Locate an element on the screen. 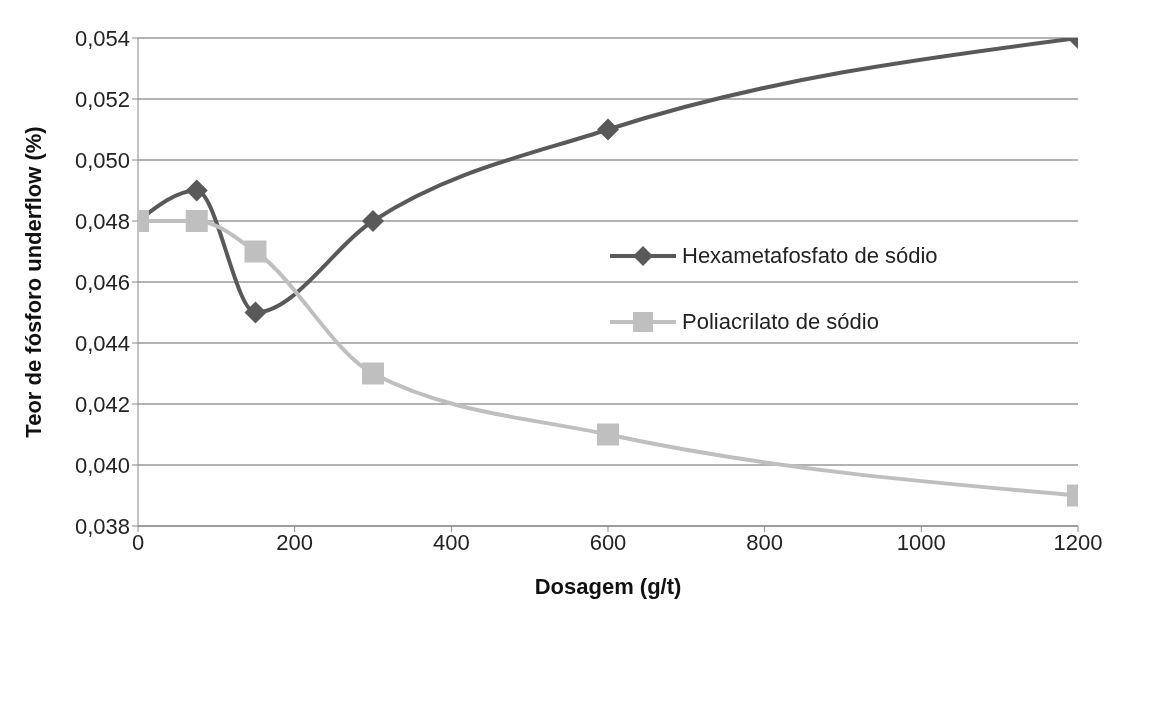 The width and height of the screenshot is (1163, 706). y-tick-label: 0,046 is located at coordinates (102, 282).